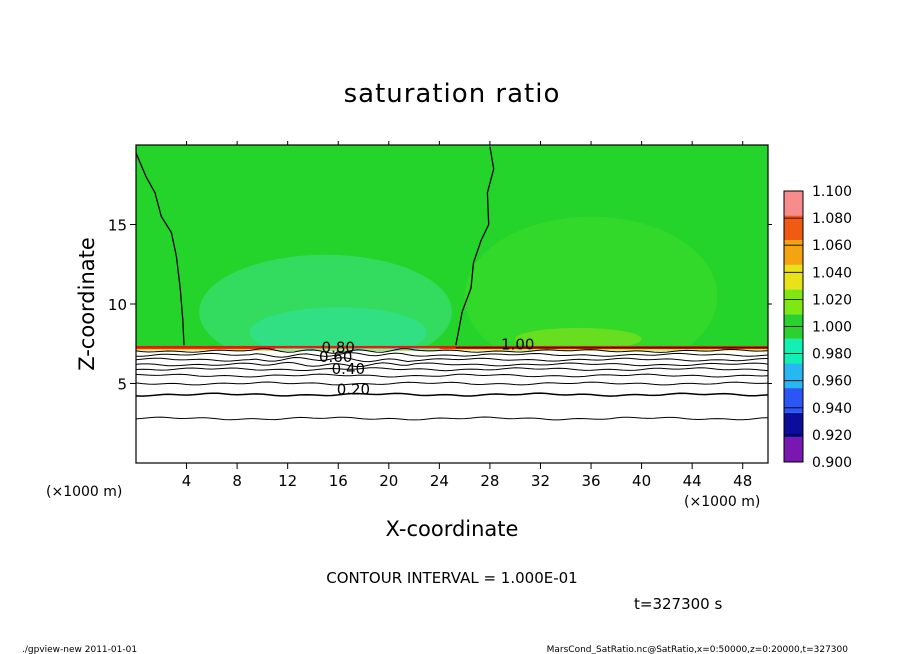  Describe the element at coordinates (452, 347) in the screenshot. I see `boundary-band-red` at that location.